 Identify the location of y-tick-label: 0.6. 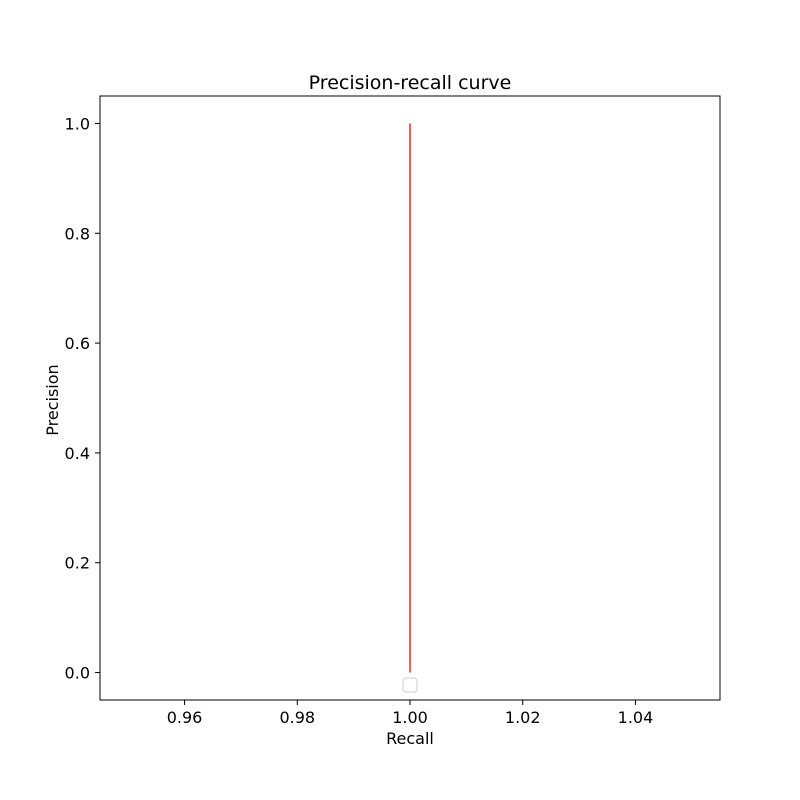
(77, 343).